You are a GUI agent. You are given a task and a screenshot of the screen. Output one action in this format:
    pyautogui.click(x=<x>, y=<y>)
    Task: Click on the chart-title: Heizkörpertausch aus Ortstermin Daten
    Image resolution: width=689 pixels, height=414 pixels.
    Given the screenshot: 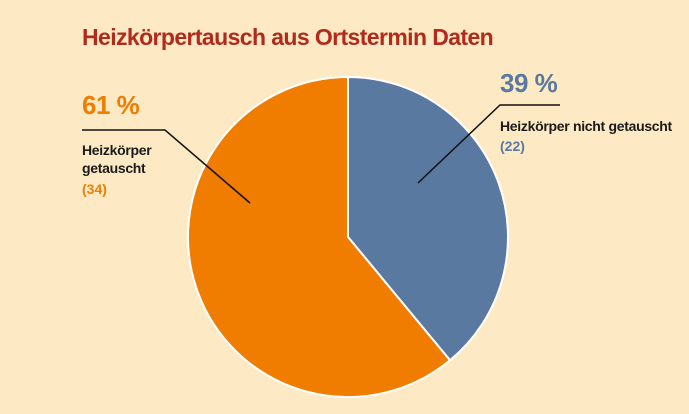 What is the action you would take?
    pyautogui.click(x=288, y=37)
    